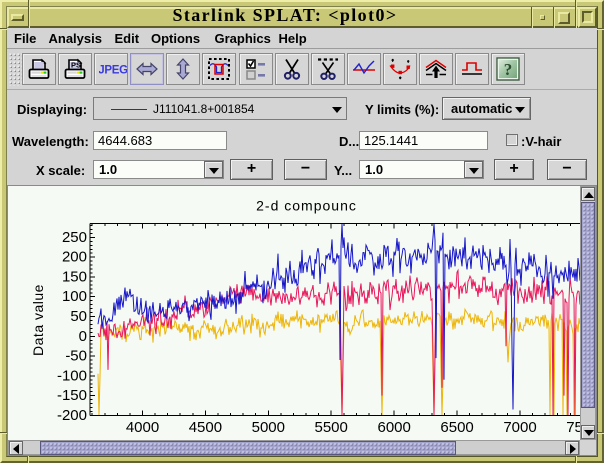  Describe the element at coordinates (74, 257) in the screenshot. I see `svg-text: 200` at that location.